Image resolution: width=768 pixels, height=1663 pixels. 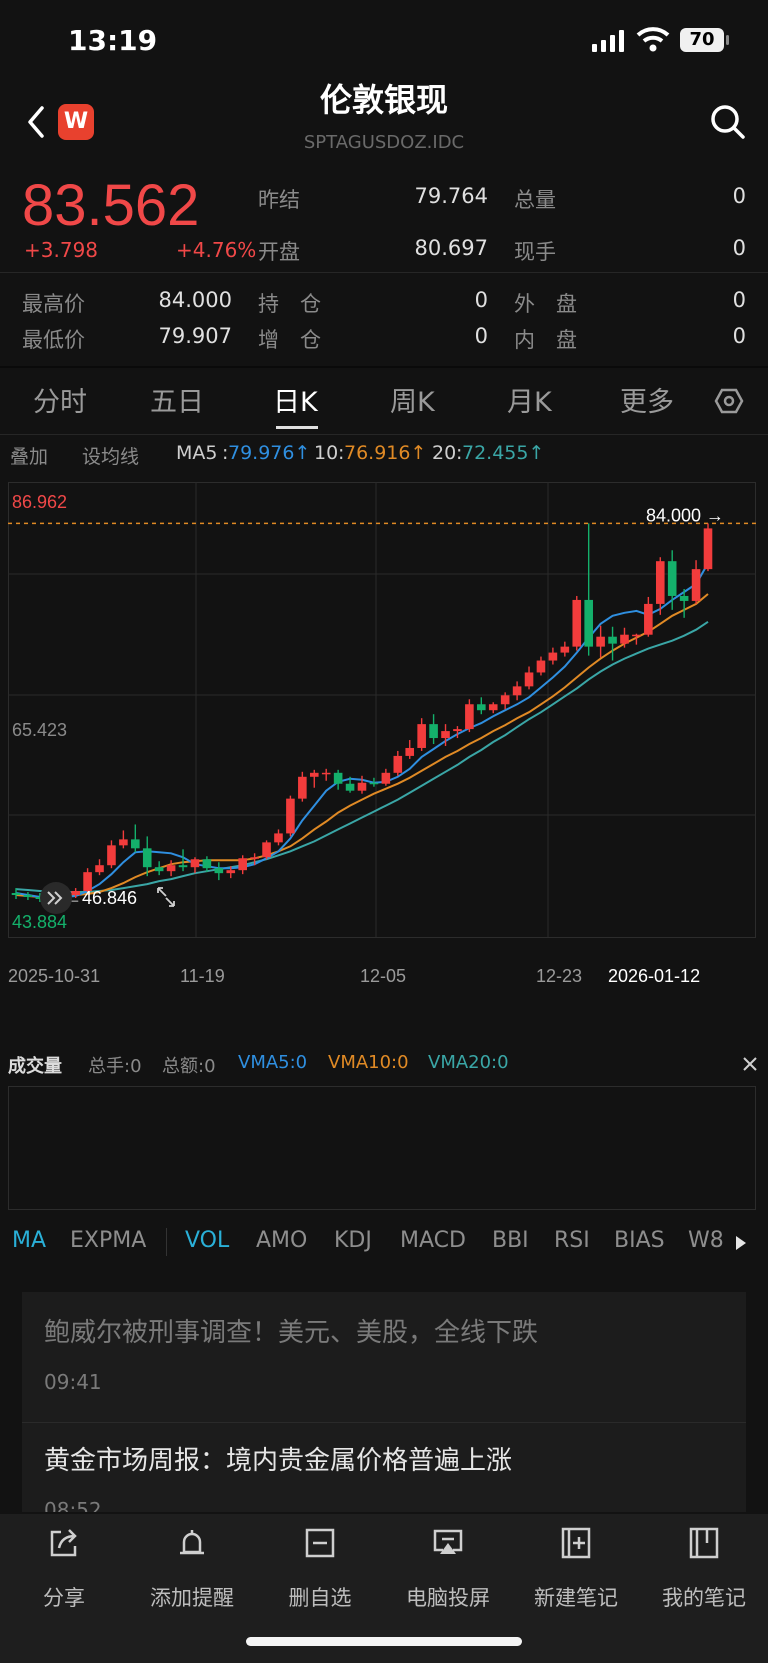 I want to click on cellular-signal-icon, so click(x=608, y=41).